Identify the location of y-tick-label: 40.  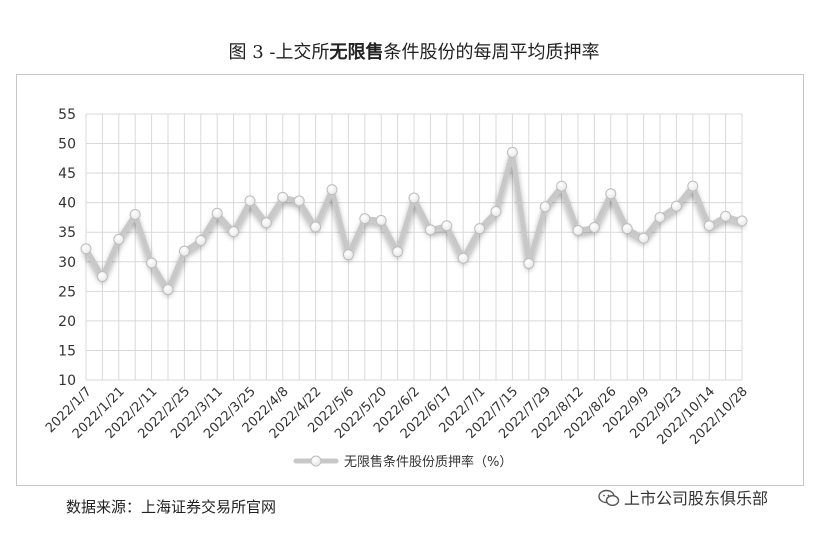
(67, 204).